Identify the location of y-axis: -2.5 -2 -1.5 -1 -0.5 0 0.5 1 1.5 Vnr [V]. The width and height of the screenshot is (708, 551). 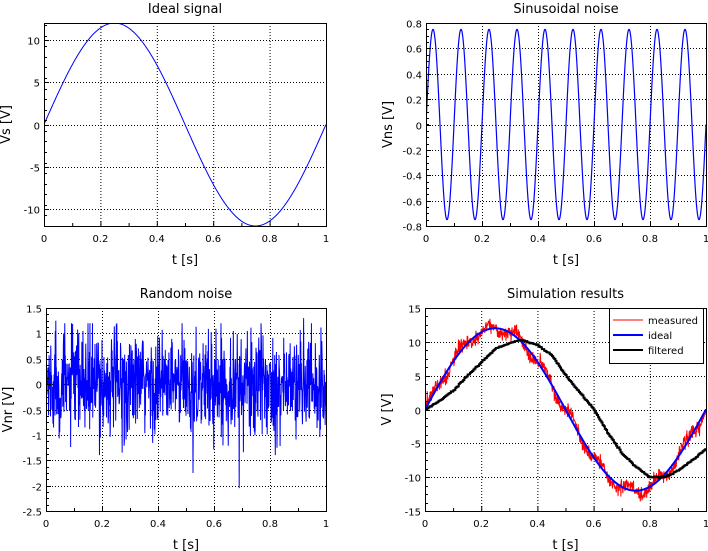
(26, 412).